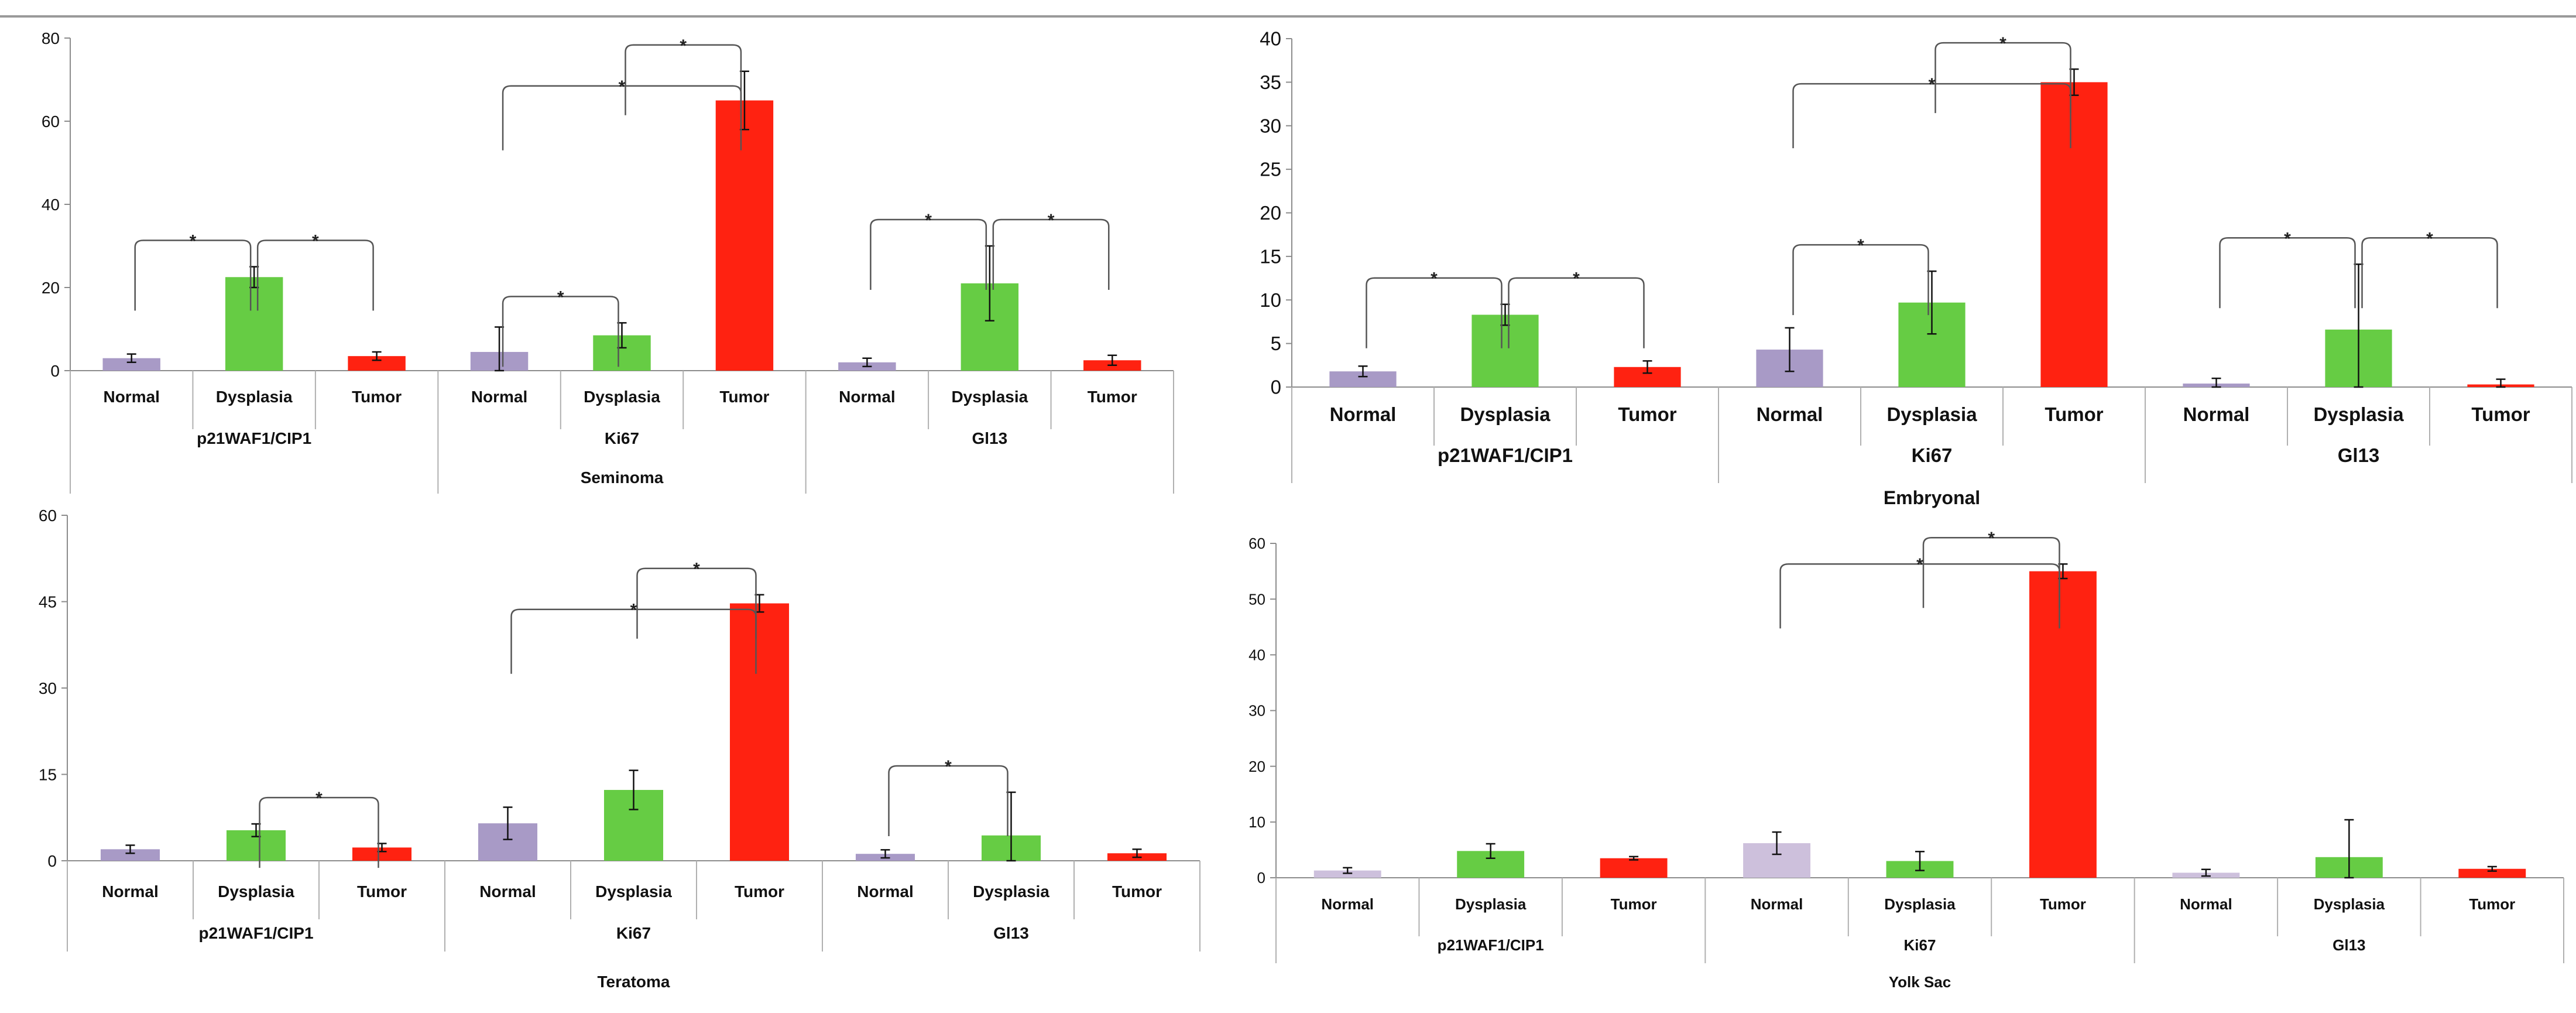 The height and width of the screenshot is (1013, 2576). Describe the element at coordinates (1634, 868) in the screenshot. I see `bar-tumor-p21waf1cip1` at that location.